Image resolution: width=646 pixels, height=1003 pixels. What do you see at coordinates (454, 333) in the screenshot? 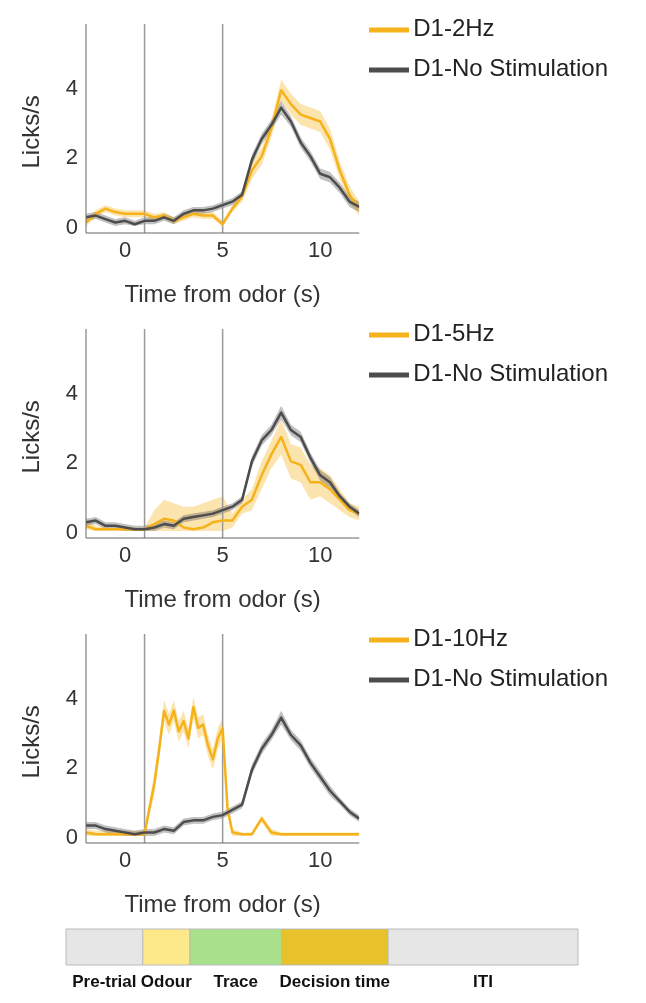
I see `legend-label: D1-5Hz` at bounding box center [454, 333].